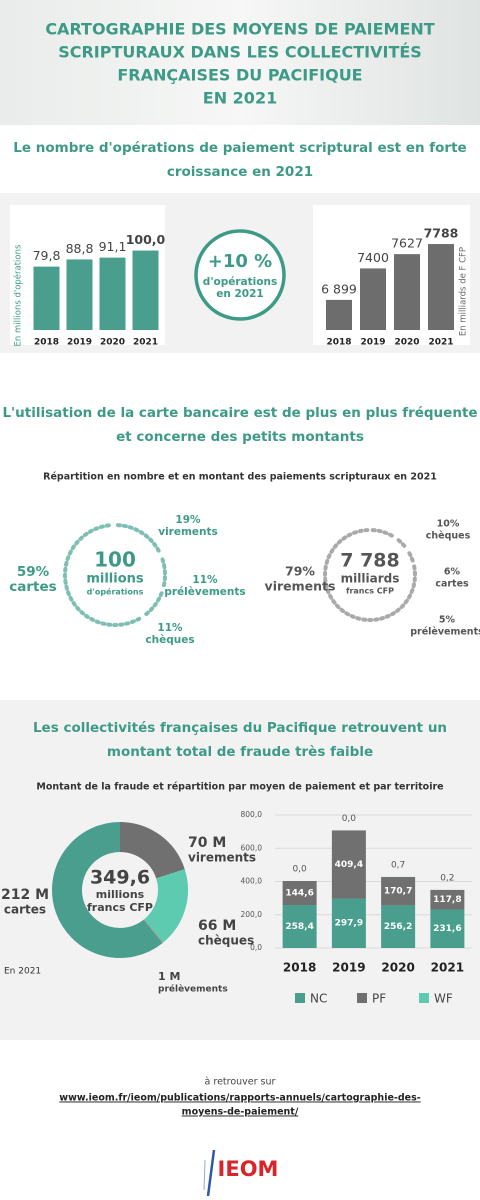 The width and height of the screenshot is (480, 1200). I want to click on bar-value-label: 91,1, so click(113, 246).